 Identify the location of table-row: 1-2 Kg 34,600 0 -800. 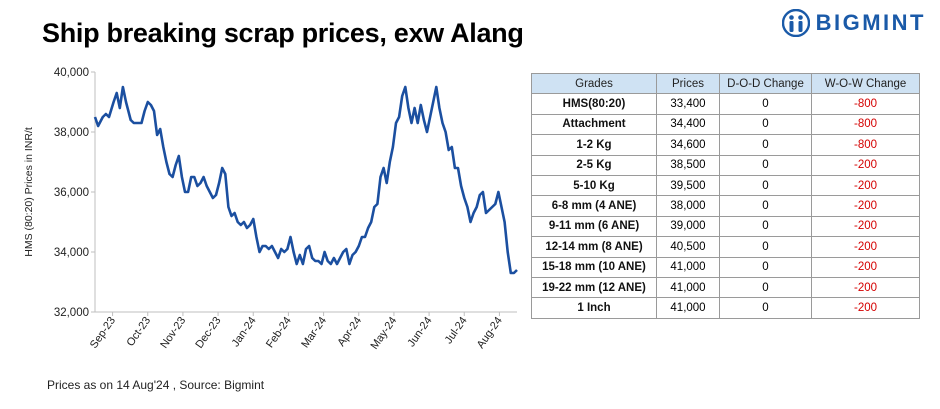
(725, 145).